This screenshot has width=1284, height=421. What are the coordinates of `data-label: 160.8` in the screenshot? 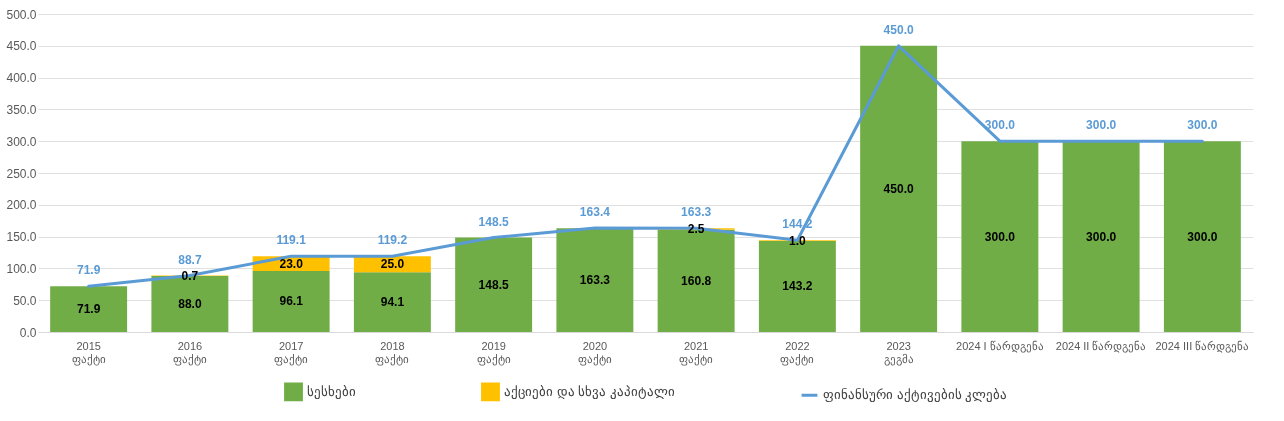 It's located at (696, 280).